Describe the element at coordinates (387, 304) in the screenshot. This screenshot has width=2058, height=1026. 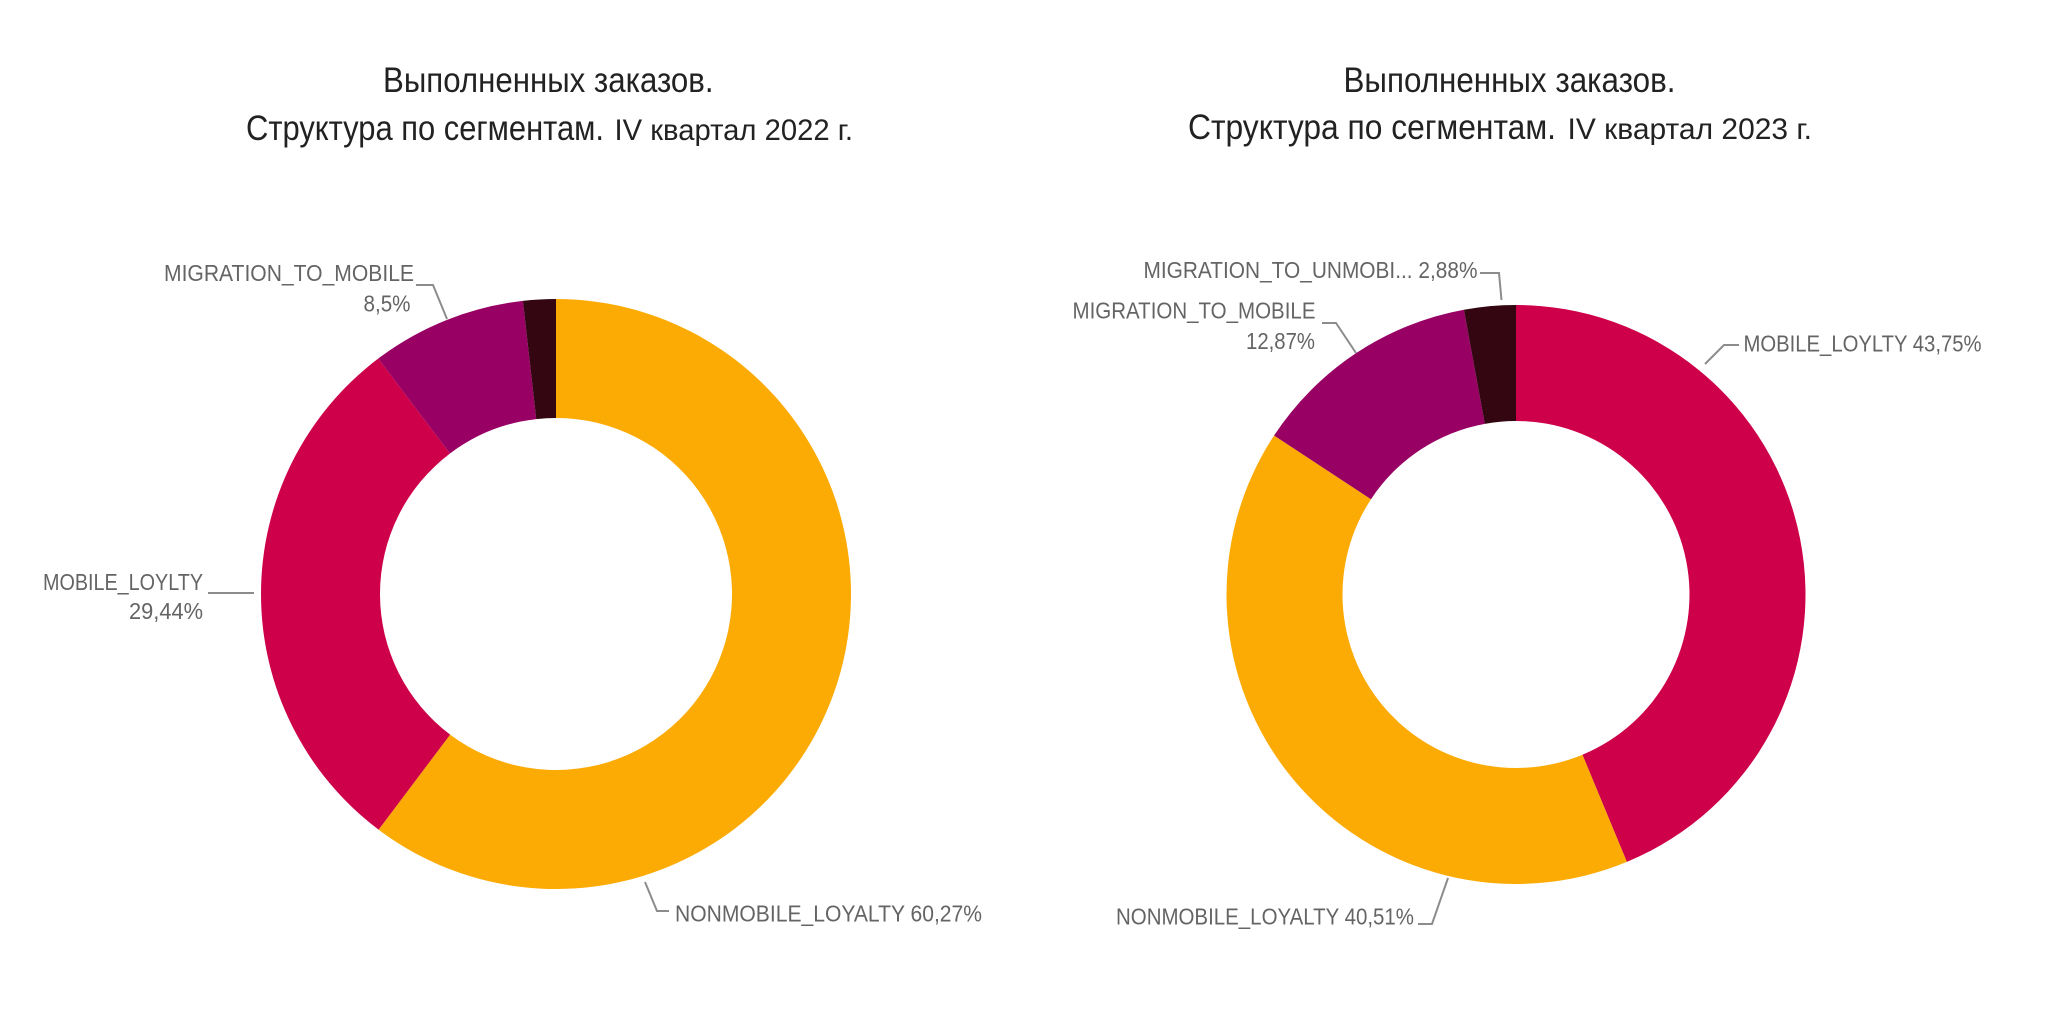
I see `svg-text: 8,5%` at that location.